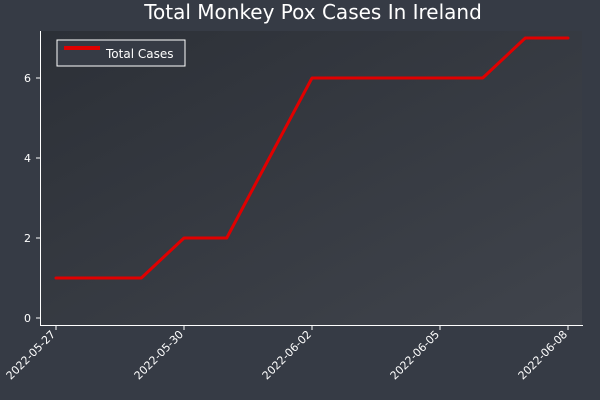 The width and height of the screenshot is (600, 400). I want to click on x-tick-label: 2022-05-27, so click(31, 355).